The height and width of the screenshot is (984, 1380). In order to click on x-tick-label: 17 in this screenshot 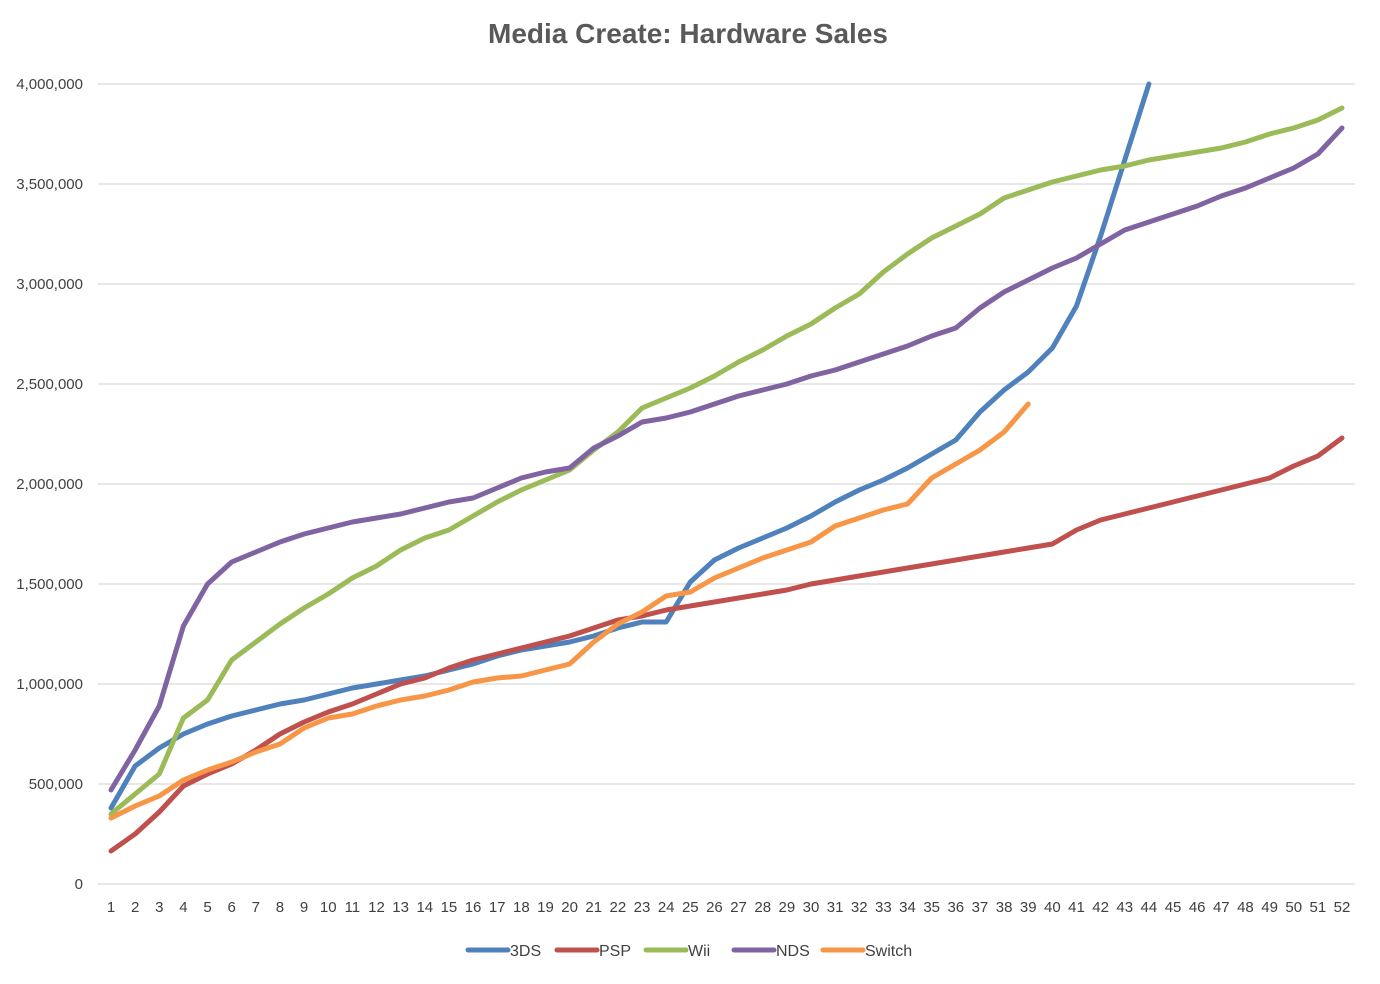, I will do `click(497, 907)`.